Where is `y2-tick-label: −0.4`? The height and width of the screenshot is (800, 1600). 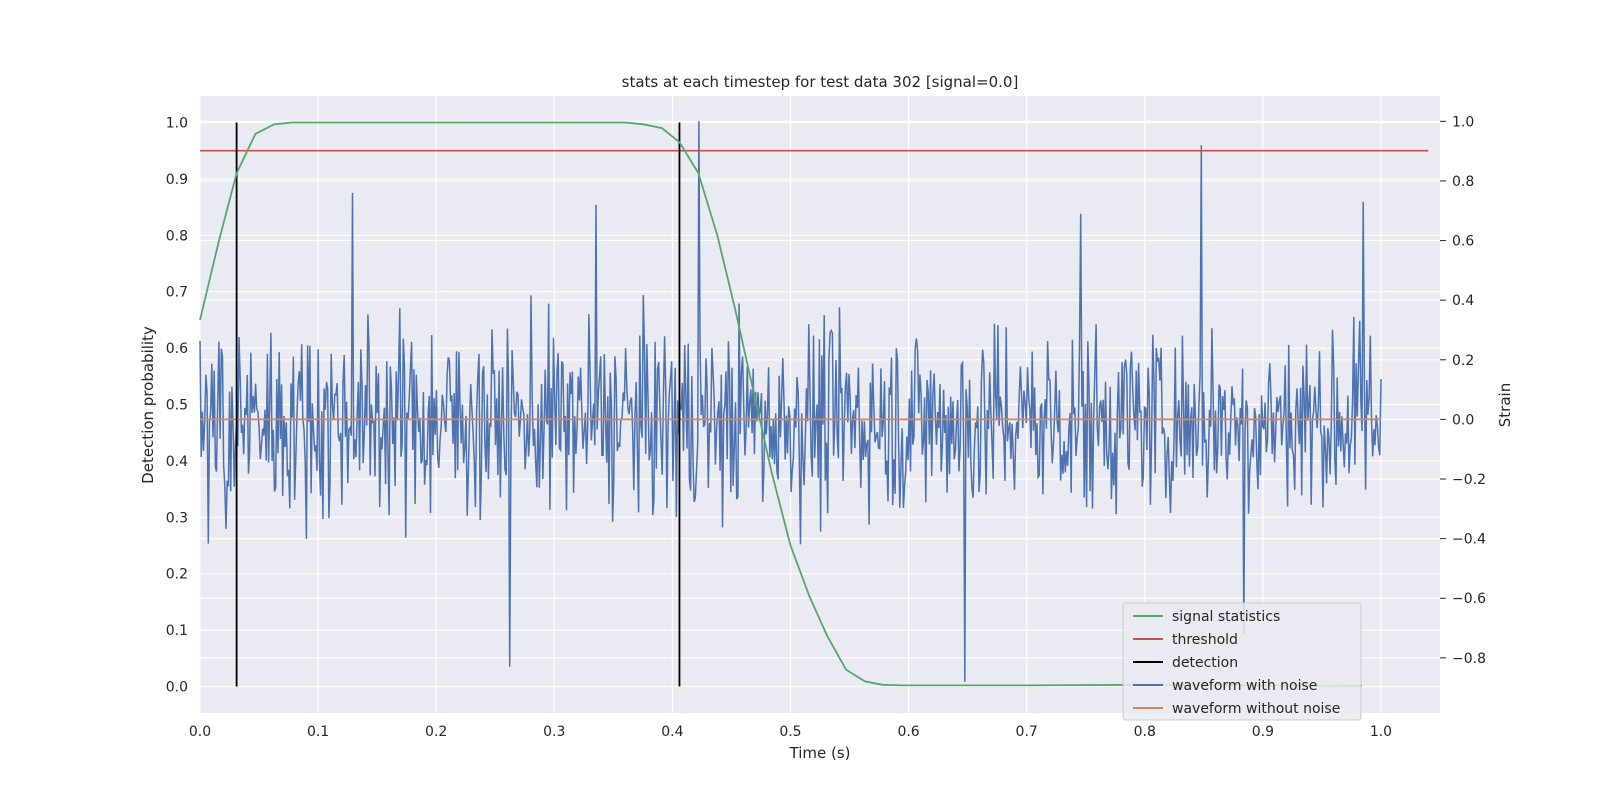 y2-tick-label: −0.4 is located at coordinates (1469, 540).